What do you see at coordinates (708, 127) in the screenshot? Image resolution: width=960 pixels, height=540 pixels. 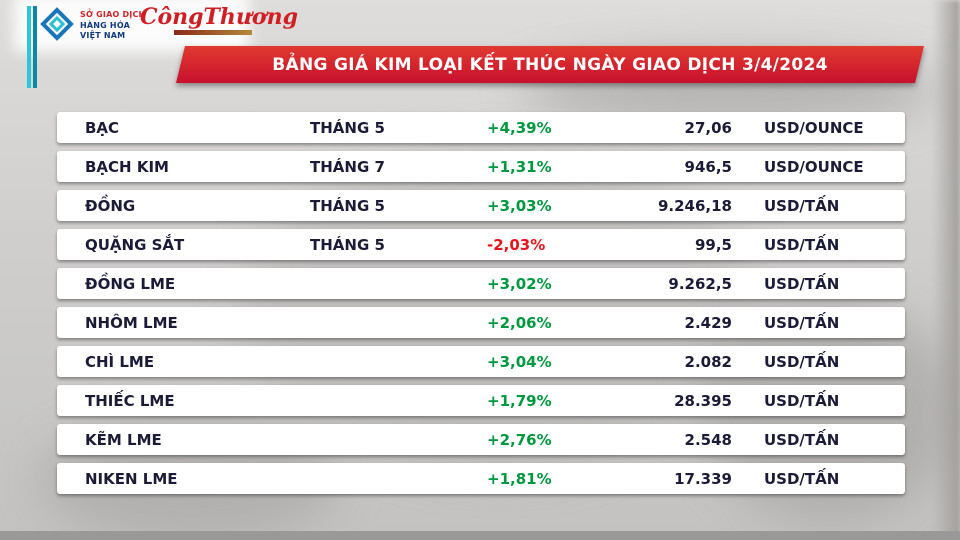 I see `cell-price: 27,06` at bounding box center [708, 127].